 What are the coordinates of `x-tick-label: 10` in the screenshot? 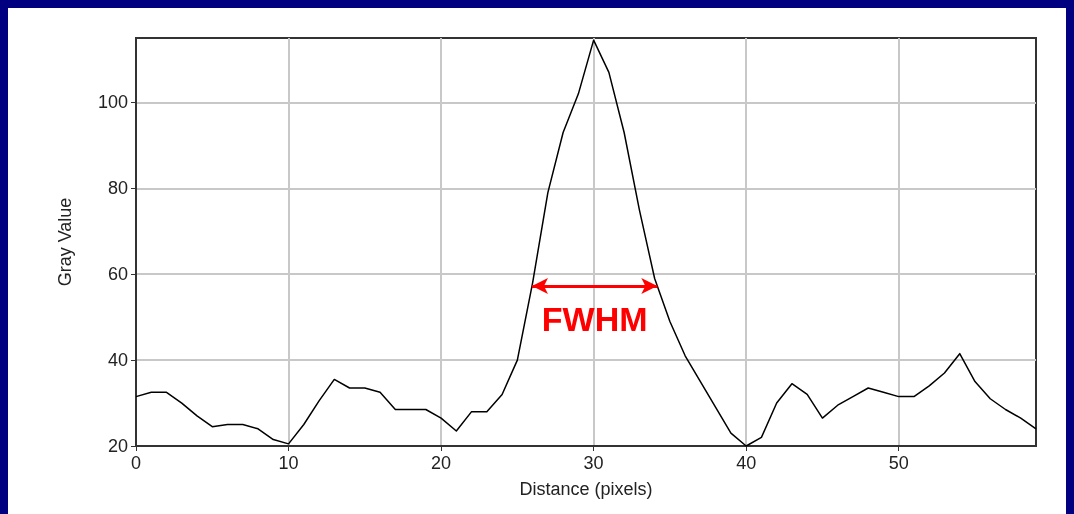 It's located at (288, 463).